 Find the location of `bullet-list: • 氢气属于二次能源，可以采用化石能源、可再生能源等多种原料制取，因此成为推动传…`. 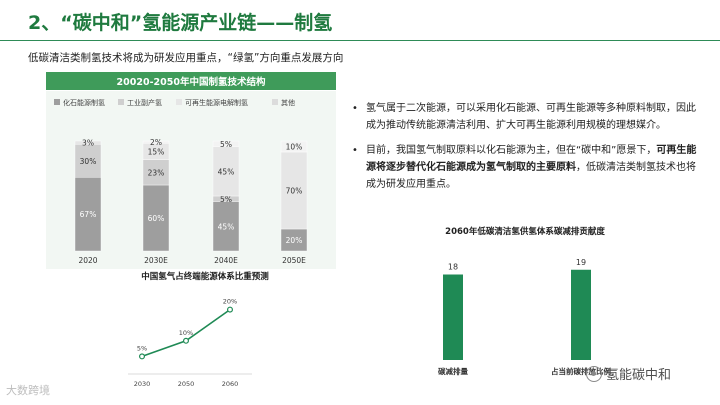

bullet-list: • 氢气属于二次能源，可以采用化石能源、可再生能源等多种原料制取，因此成为推动传… is located at coordinates (527, 150).